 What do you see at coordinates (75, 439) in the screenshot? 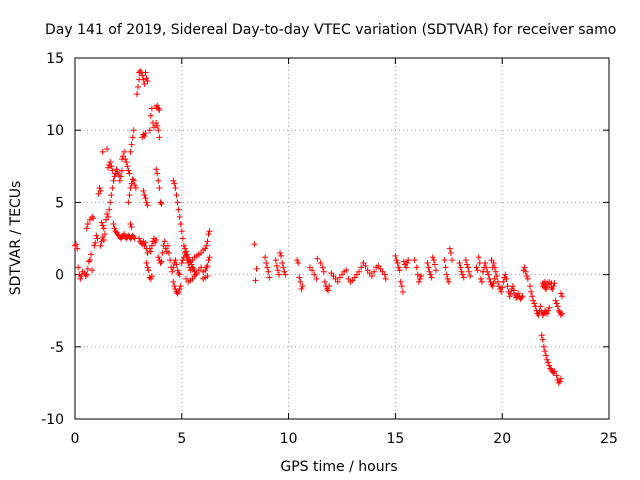
I see `x-tick-label: 0` at bounding box center [75, 439].